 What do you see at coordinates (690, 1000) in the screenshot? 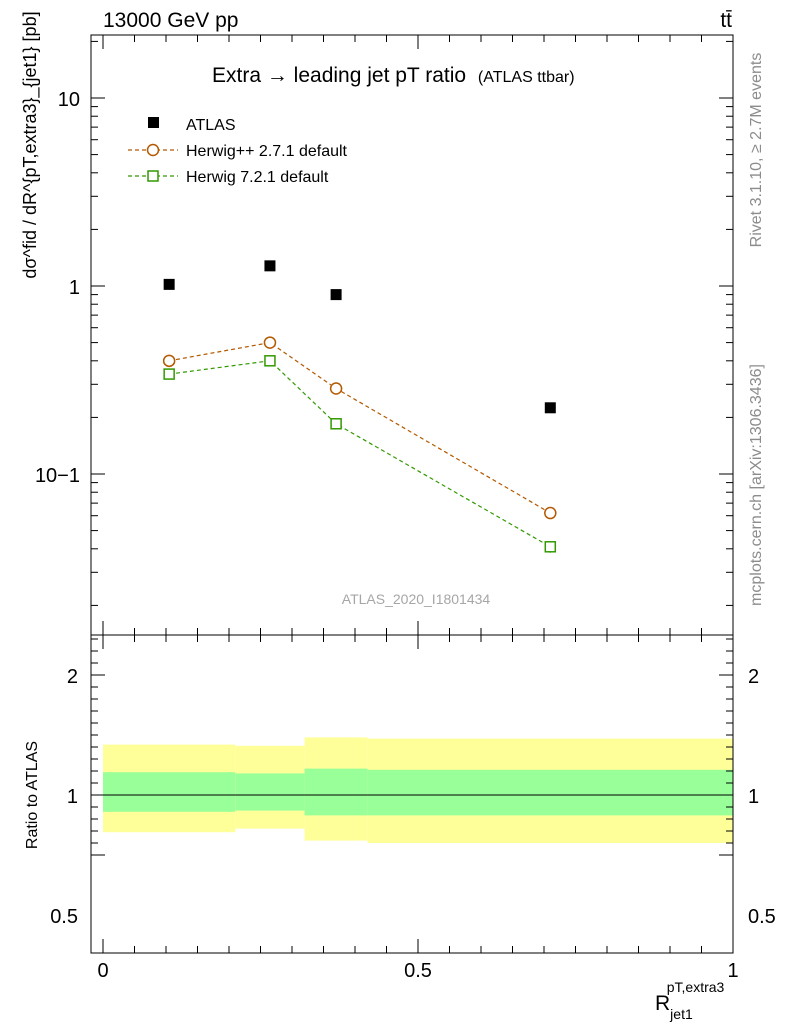
I see `x-axis-title: Rjet1pT,extra3` at bounding box center [690, 1000].